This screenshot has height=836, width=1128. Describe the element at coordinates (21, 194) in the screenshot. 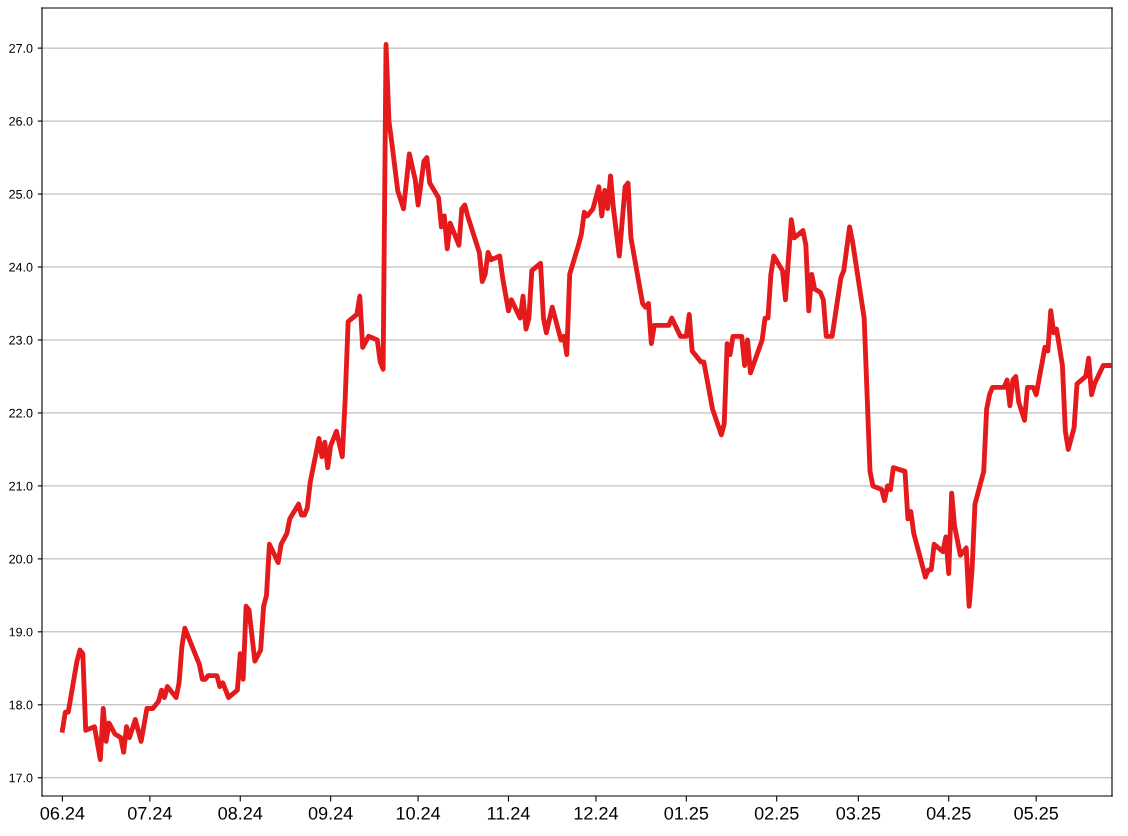

I see `y-tick-label: 25.0` at that location.